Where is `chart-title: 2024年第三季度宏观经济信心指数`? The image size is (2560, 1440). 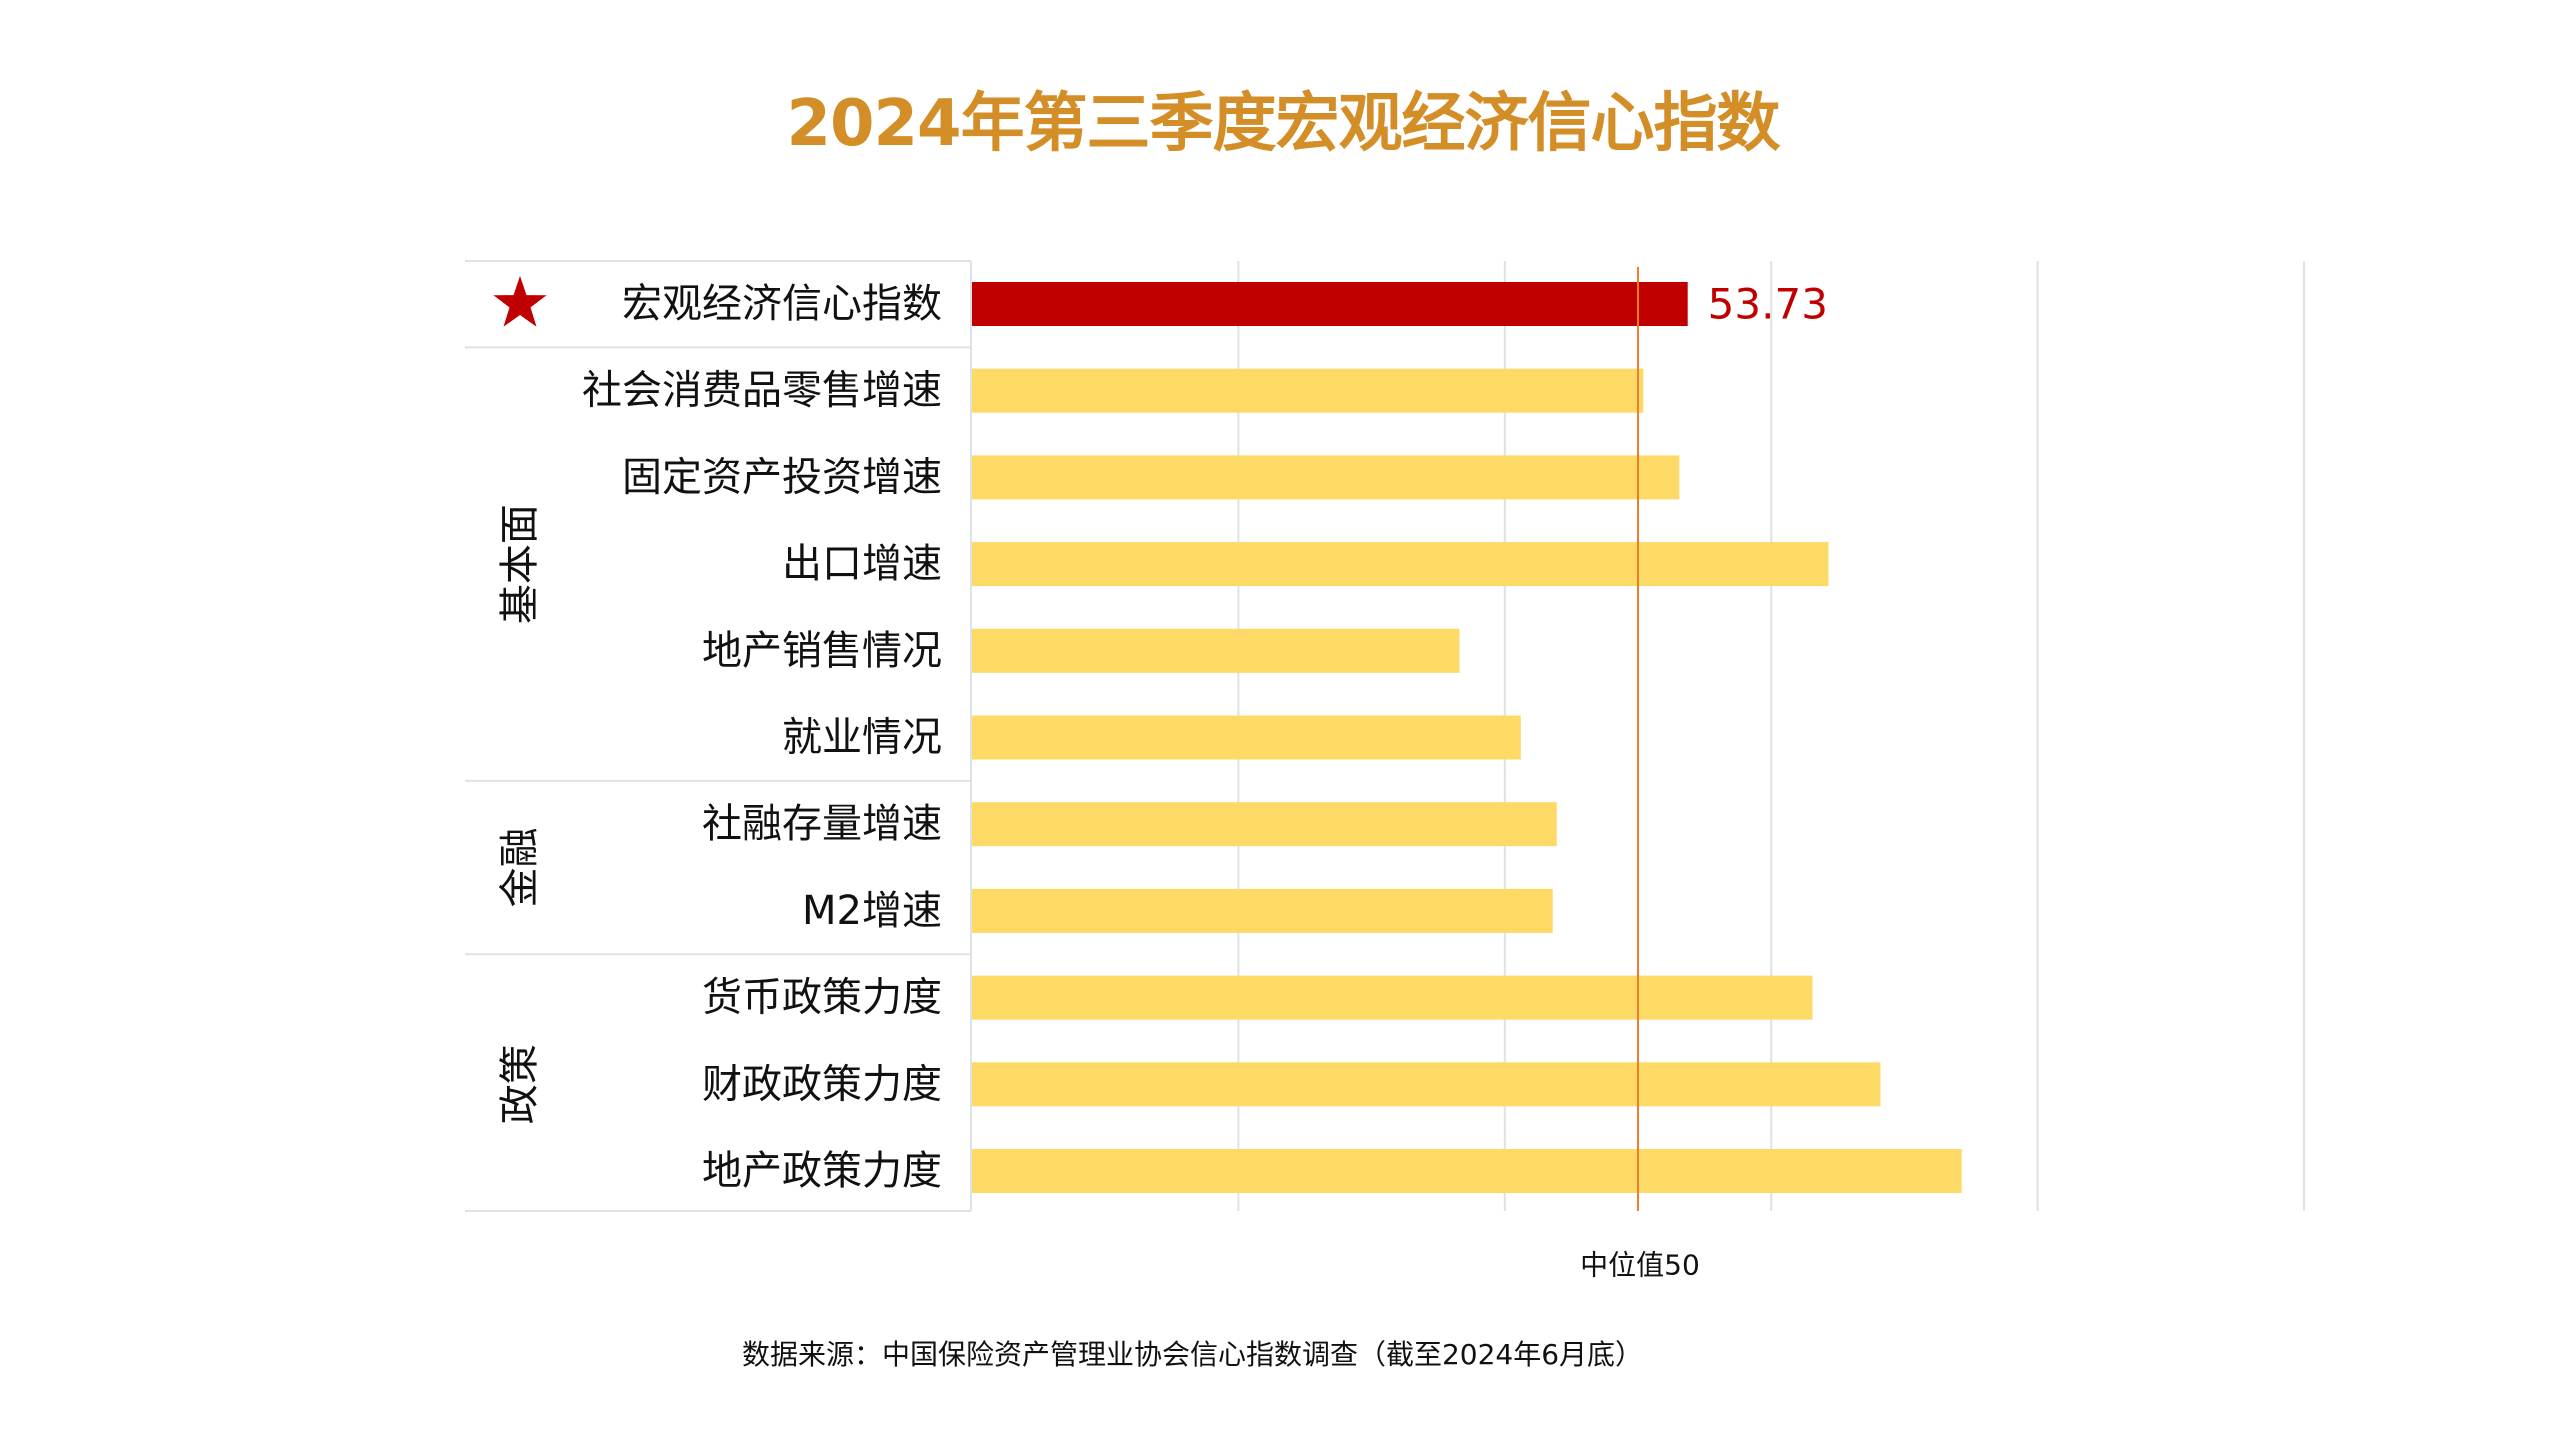 chart-title: 2024年第三季度宏观经济信心指数 is located at coordinates (1283, 124).